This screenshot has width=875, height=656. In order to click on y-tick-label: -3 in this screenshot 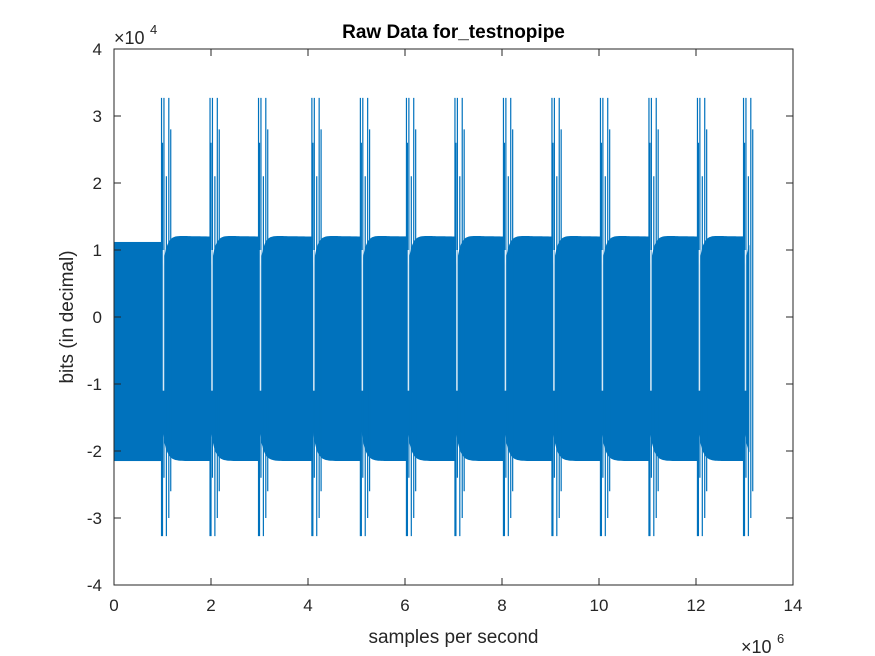, I will do `click(94, 518)`.